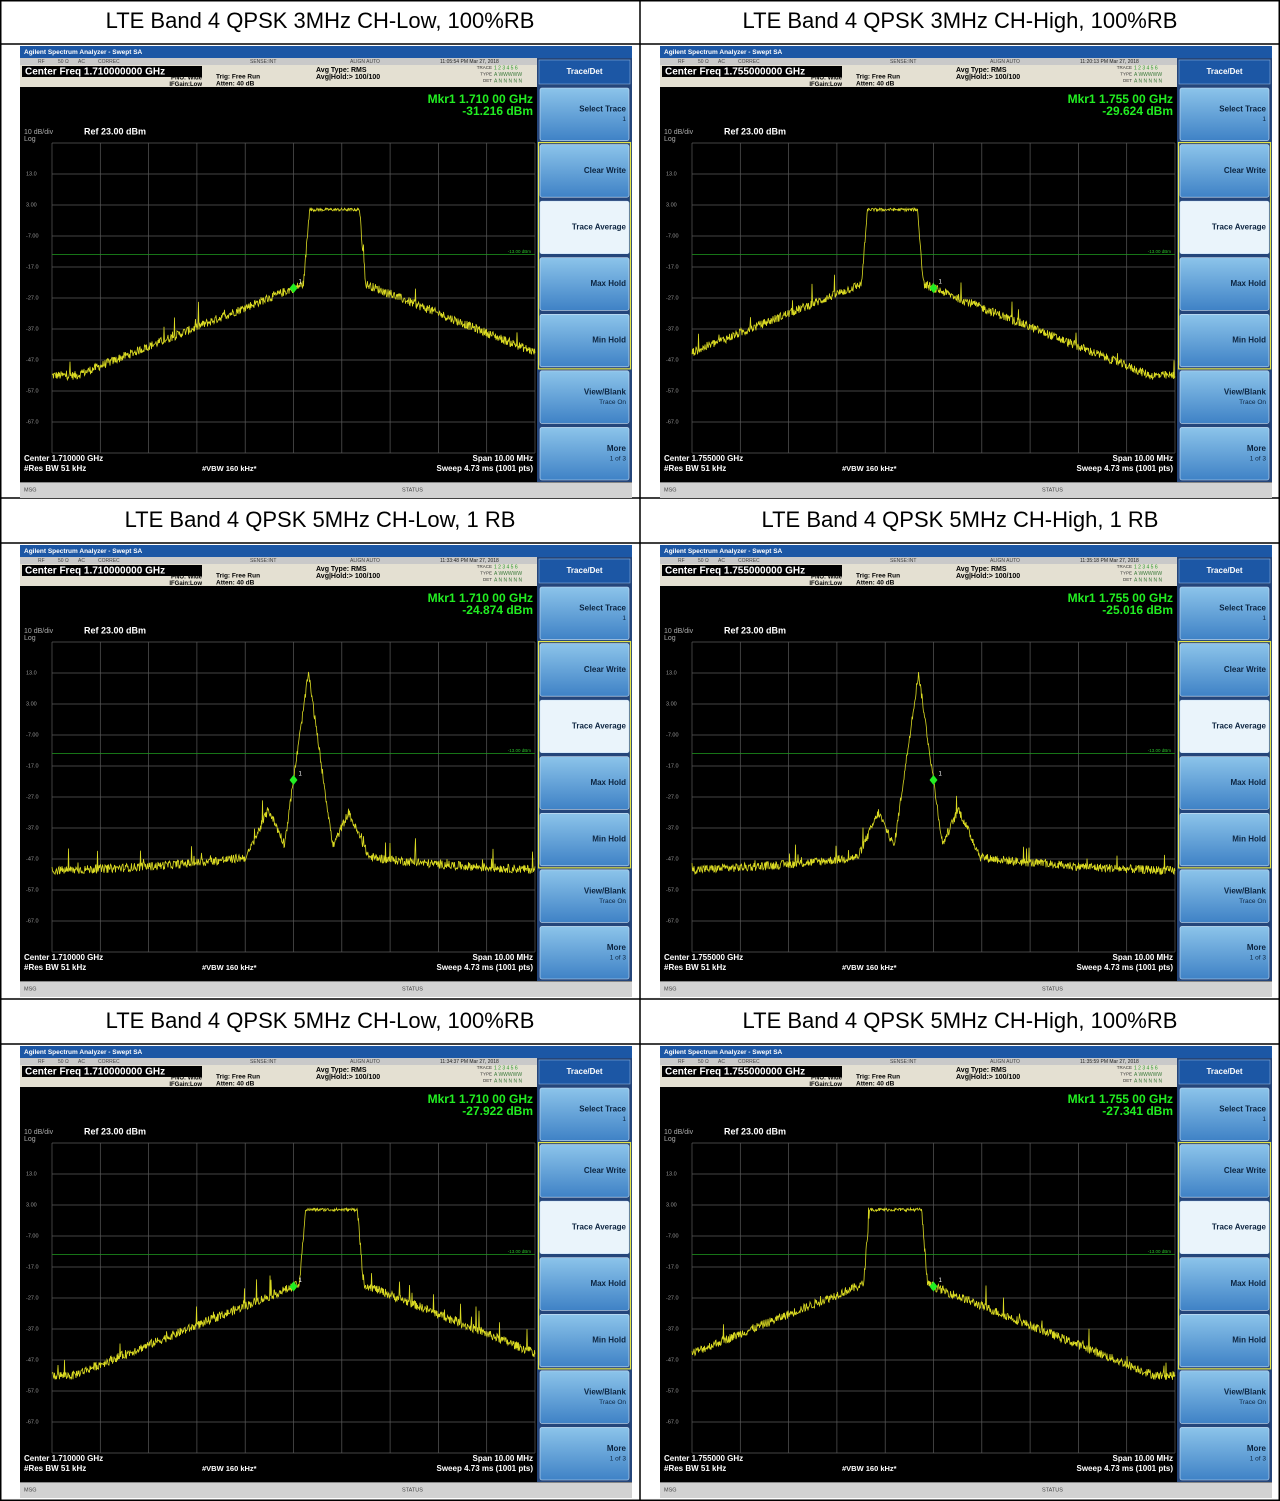  Describe the element at coordinates (988, 77) in the screenshot. I see `avg-hold: Avg|Hold:> 100/100` at that location.